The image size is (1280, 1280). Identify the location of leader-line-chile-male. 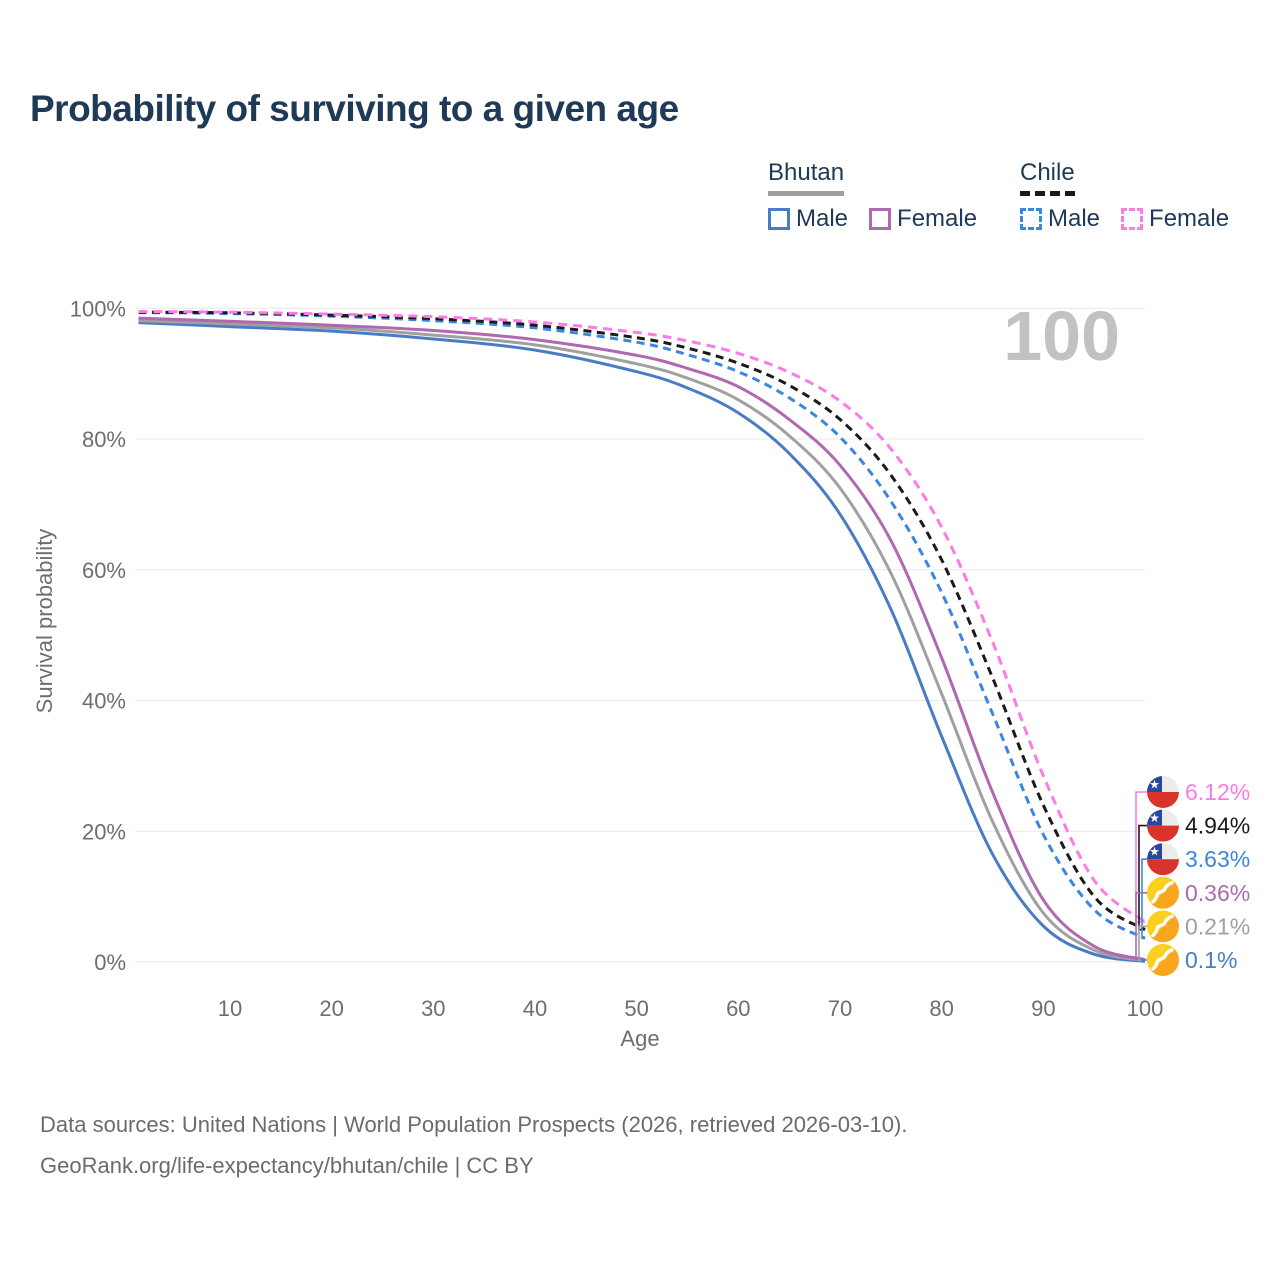
(1144, 899).